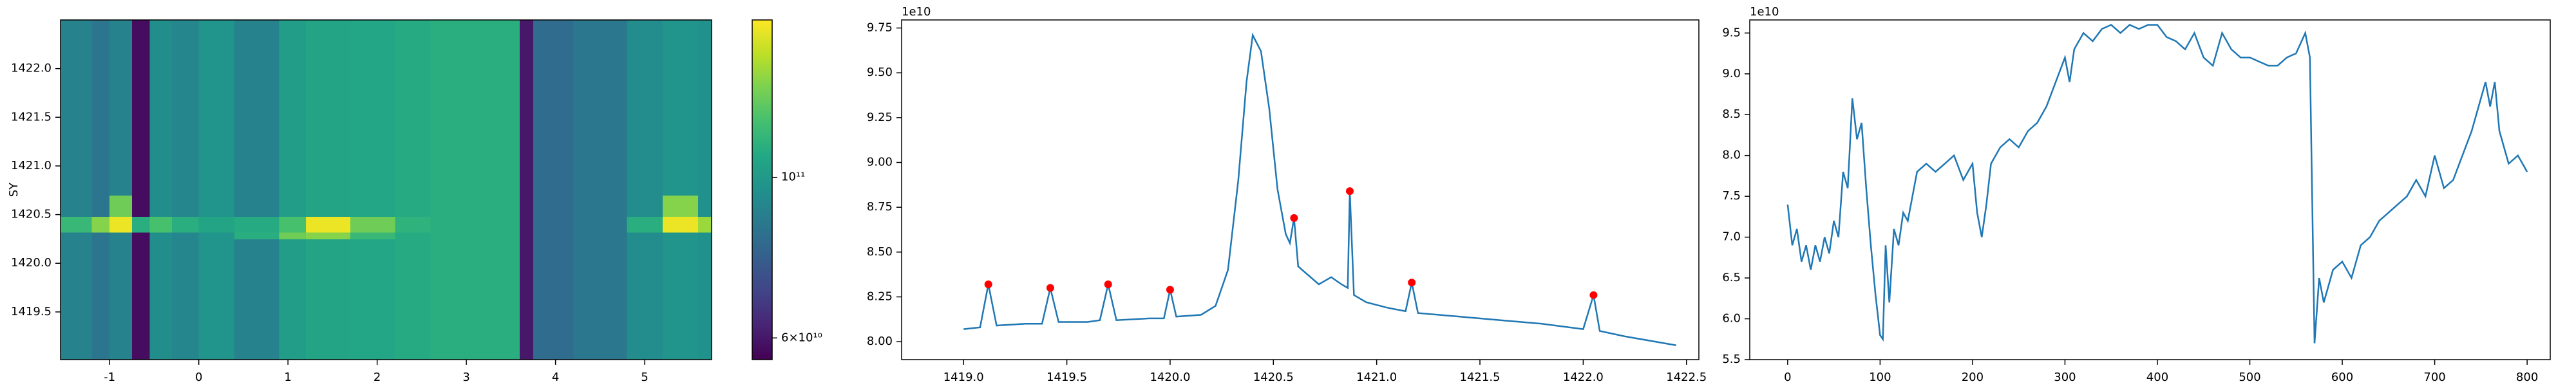  I want to click on y-tick-label: 1421.5, so click(32, 117).